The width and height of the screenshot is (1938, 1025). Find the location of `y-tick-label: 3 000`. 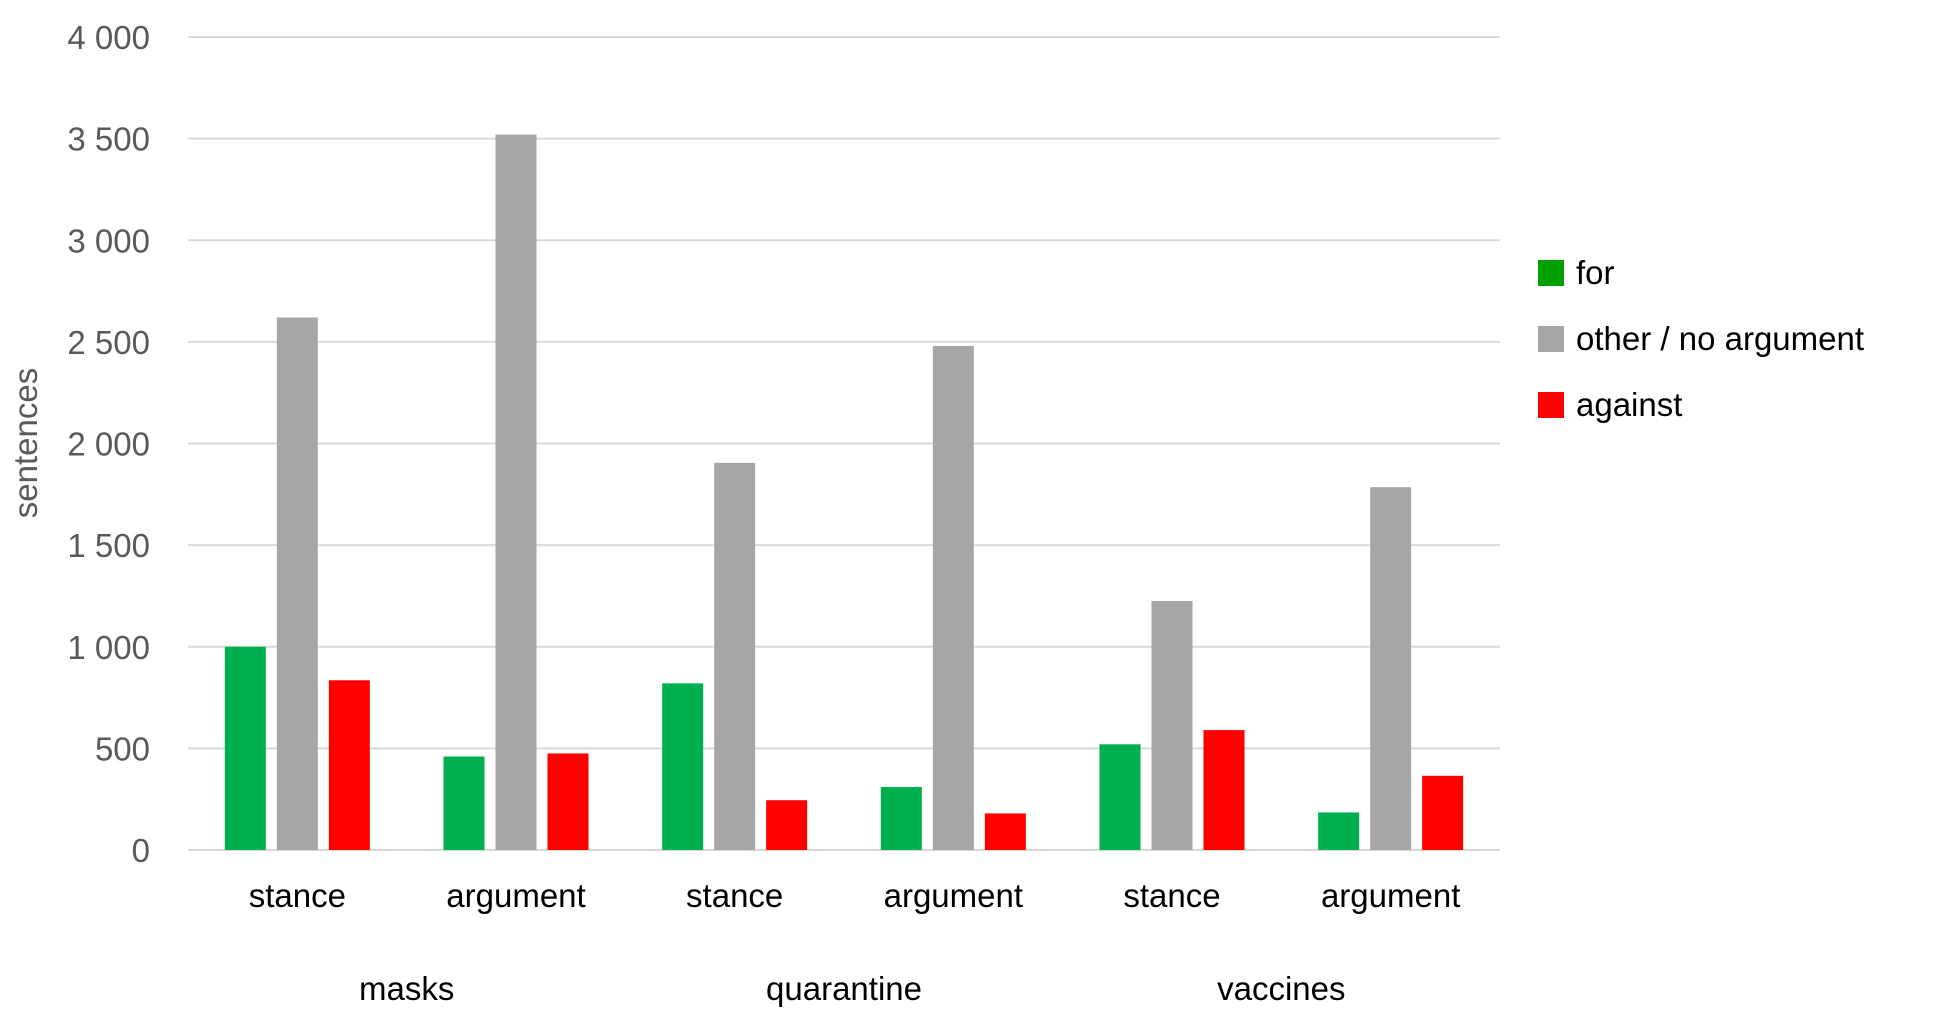

y-tick-label: 3 000 is located at coordinates (108, 240).